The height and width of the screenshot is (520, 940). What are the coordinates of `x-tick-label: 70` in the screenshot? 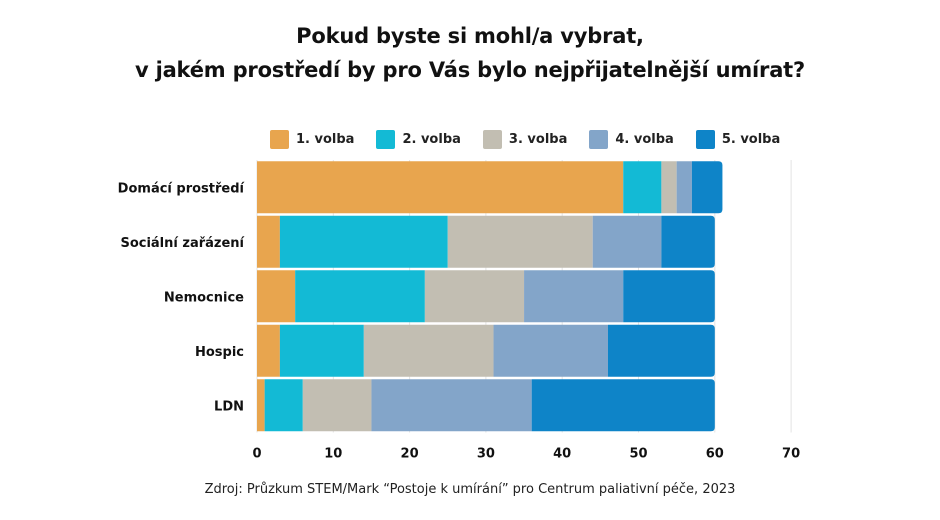 It's located at (791, 454).